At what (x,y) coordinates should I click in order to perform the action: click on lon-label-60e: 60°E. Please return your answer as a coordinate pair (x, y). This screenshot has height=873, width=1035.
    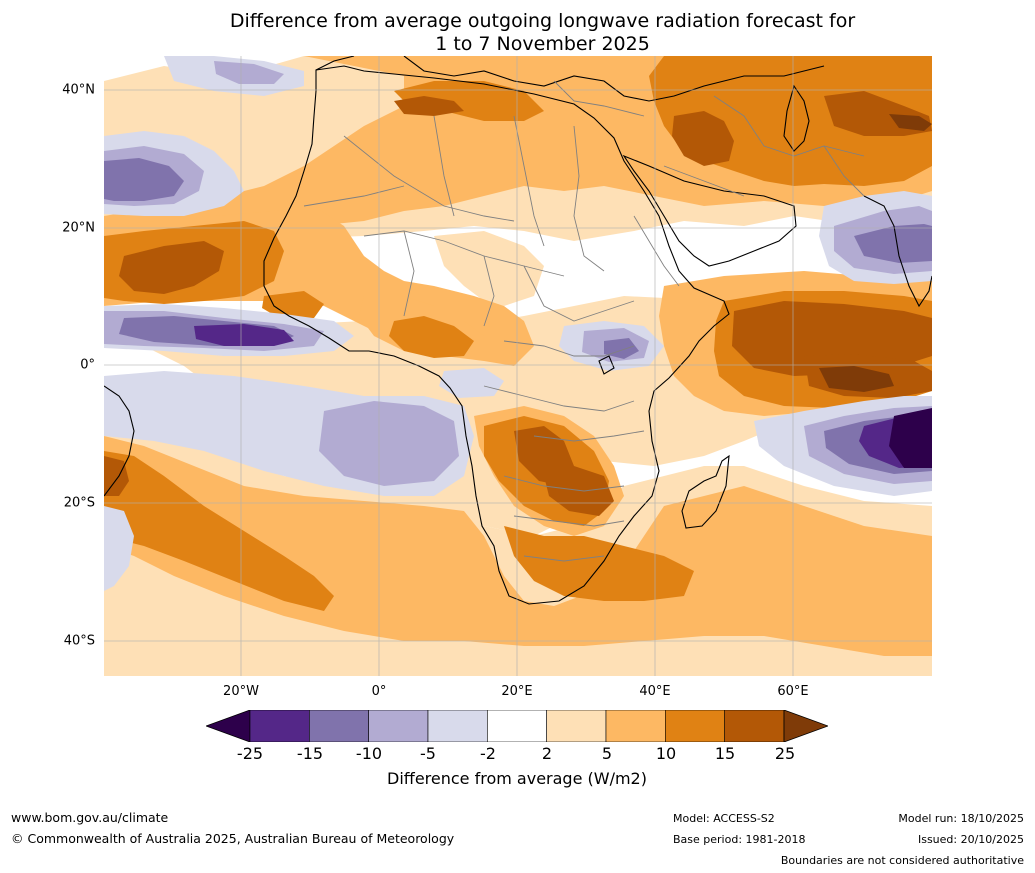
    Looking at the image, I should click on (793, 691).